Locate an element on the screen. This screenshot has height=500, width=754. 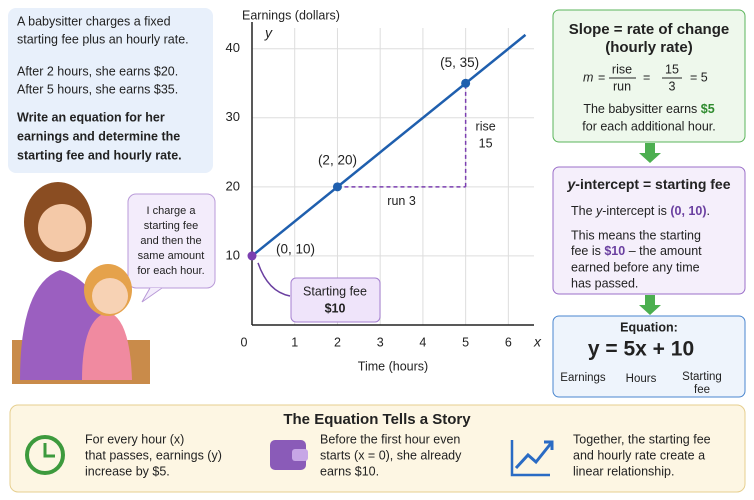
intercept-box is located at coordinates (649, 230).